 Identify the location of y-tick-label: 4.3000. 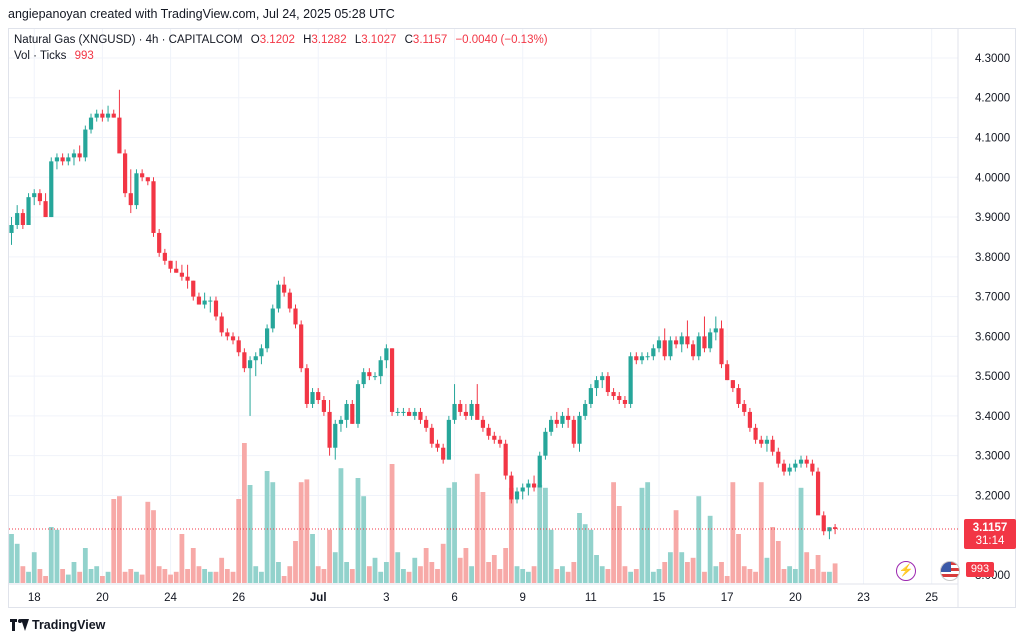
(992, 59).